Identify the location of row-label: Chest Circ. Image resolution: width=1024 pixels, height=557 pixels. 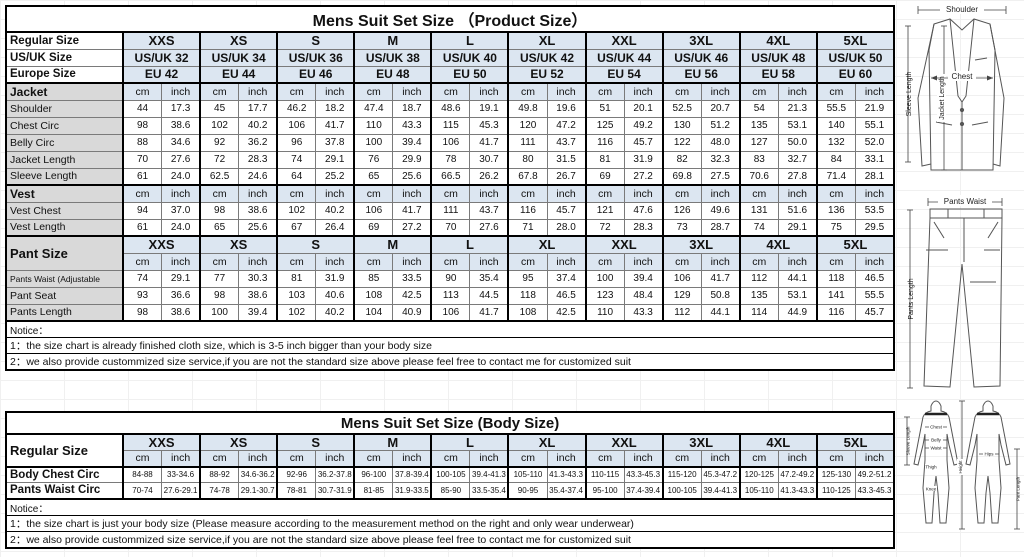
(64, 125).